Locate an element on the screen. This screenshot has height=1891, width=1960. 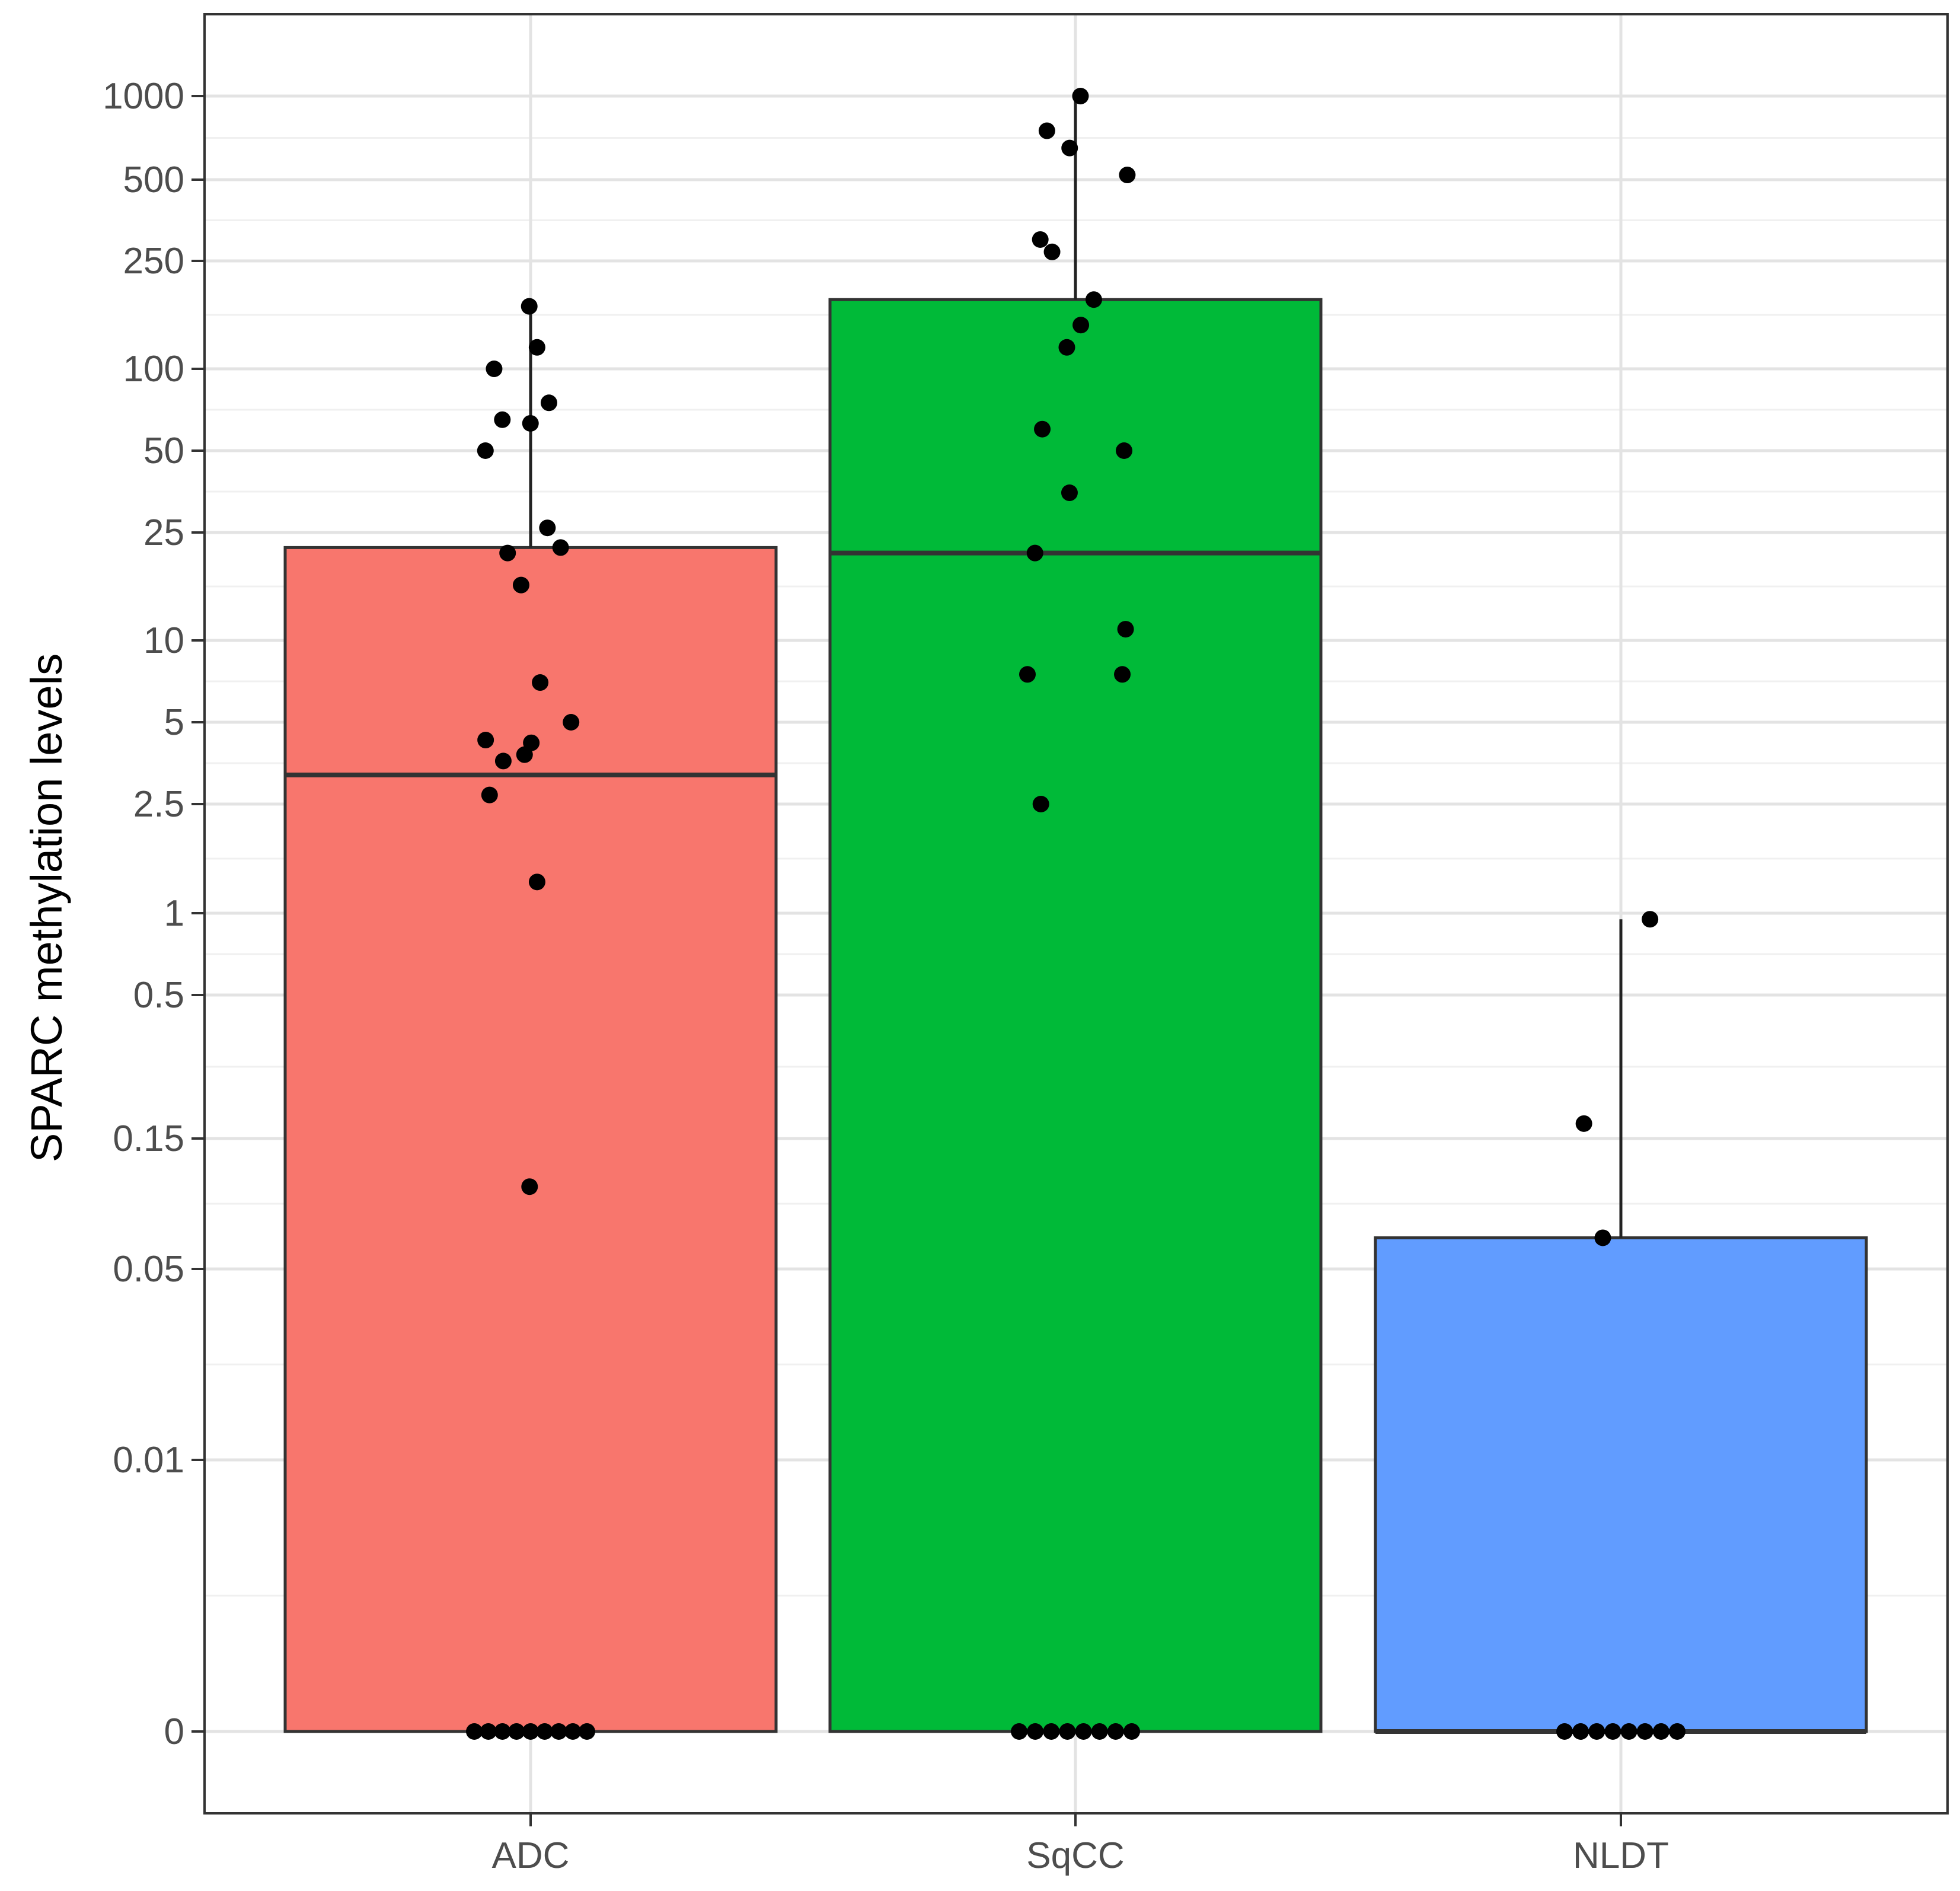
x-axis: ADC SqCC NLDT is located at coordinates (1080, 1844).